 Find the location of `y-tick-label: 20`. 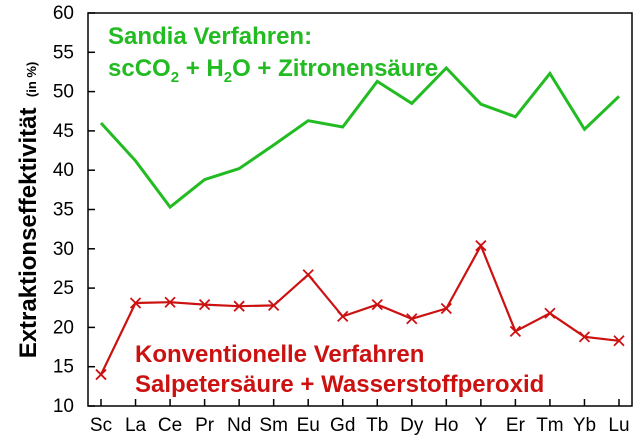

y-tick-label: 20 is located at coordinates (63, 327).